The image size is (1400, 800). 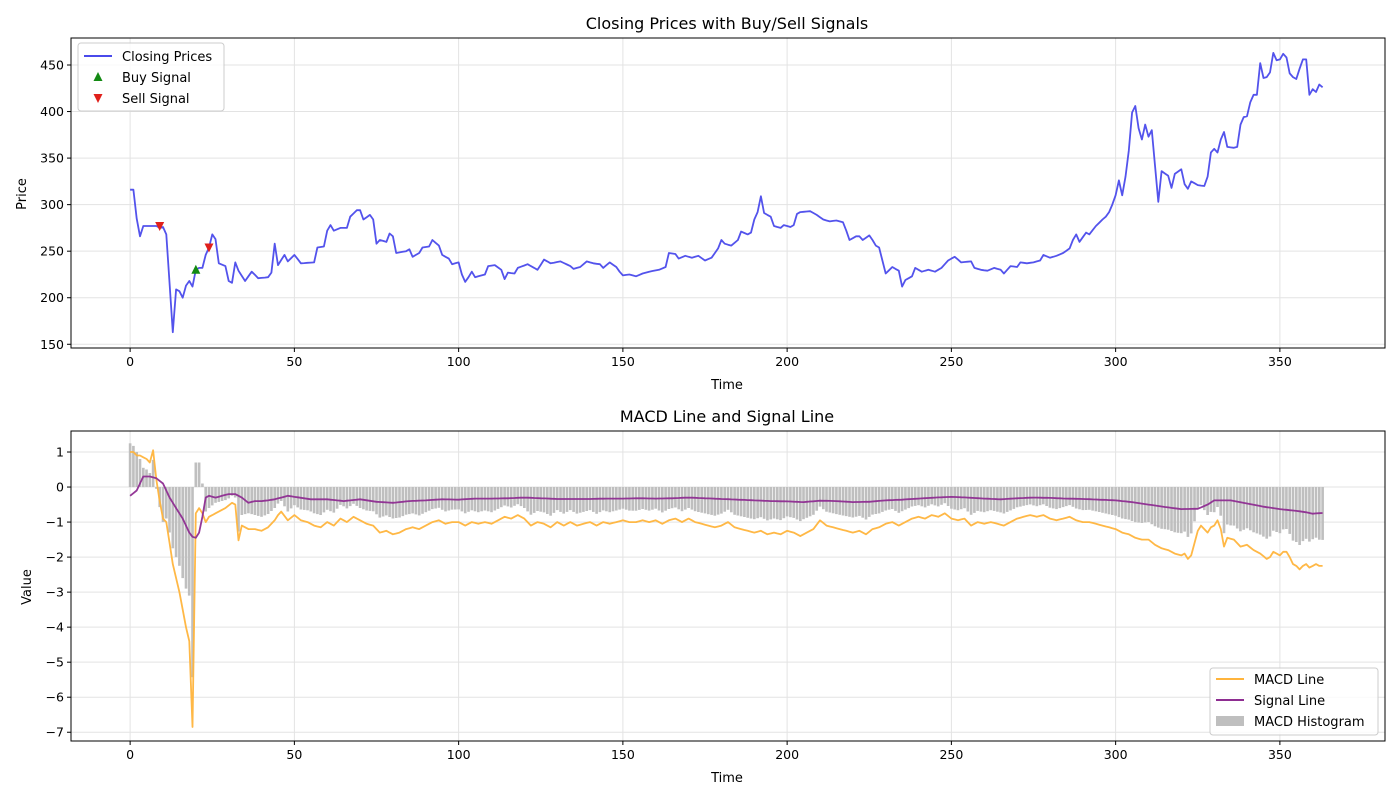 What do you see at coordinates (52, 204) in the screenshot?
I see `y-tick-label: 300` at bounding box center [52, 204].